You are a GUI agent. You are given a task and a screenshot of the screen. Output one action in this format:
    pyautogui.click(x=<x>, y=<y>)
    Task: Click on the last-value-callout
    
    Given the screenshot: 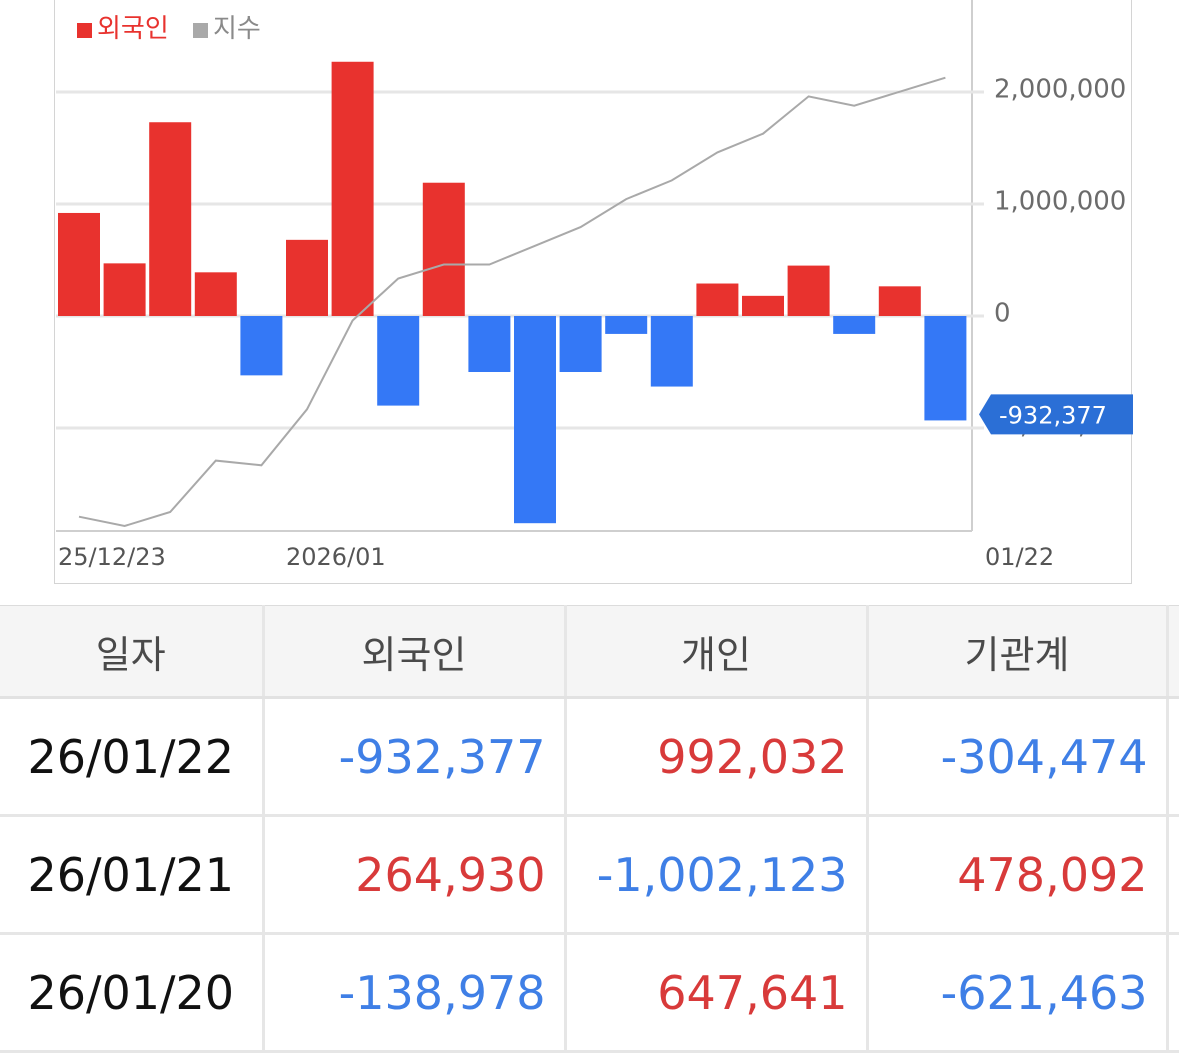 What is the action you would take?
    pyautogui.click(x=1056, y=414)
    